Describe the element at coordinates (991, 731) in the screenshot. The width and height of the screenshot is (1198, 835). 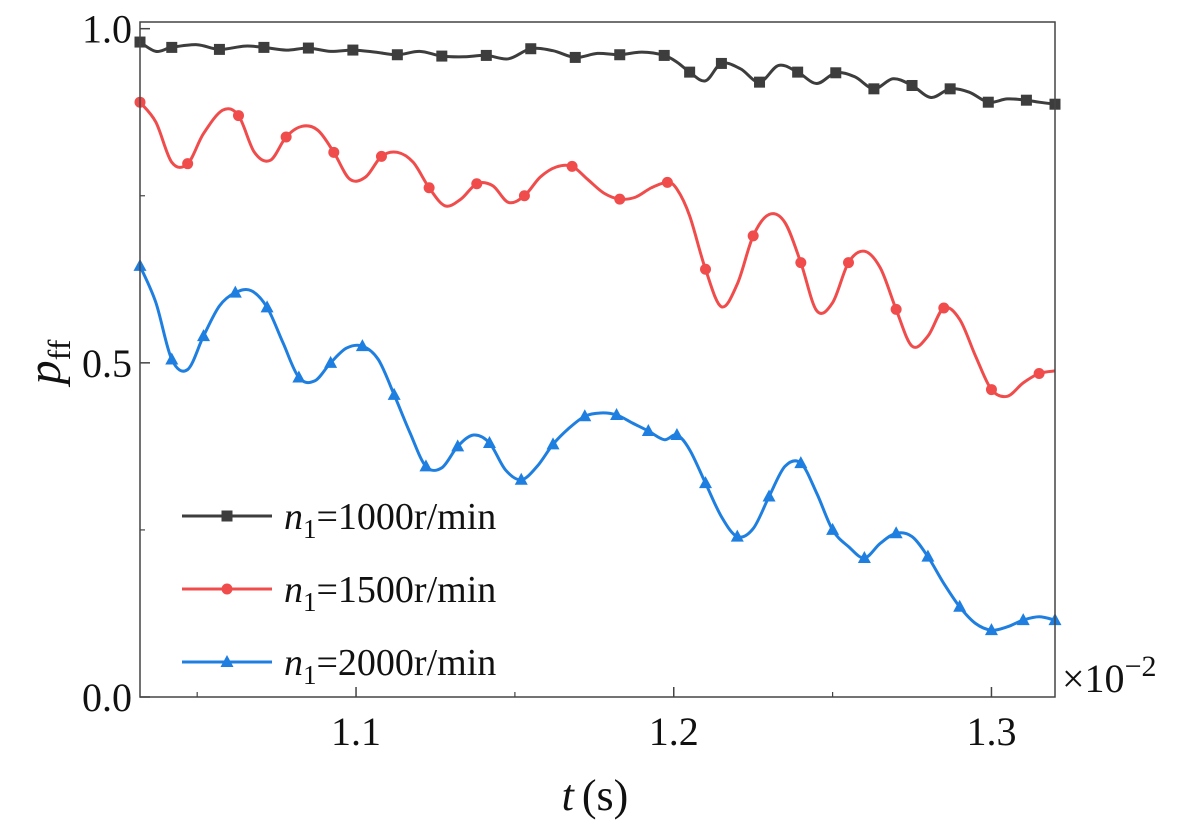
I see `x-tick-label: 1.3` at that location.